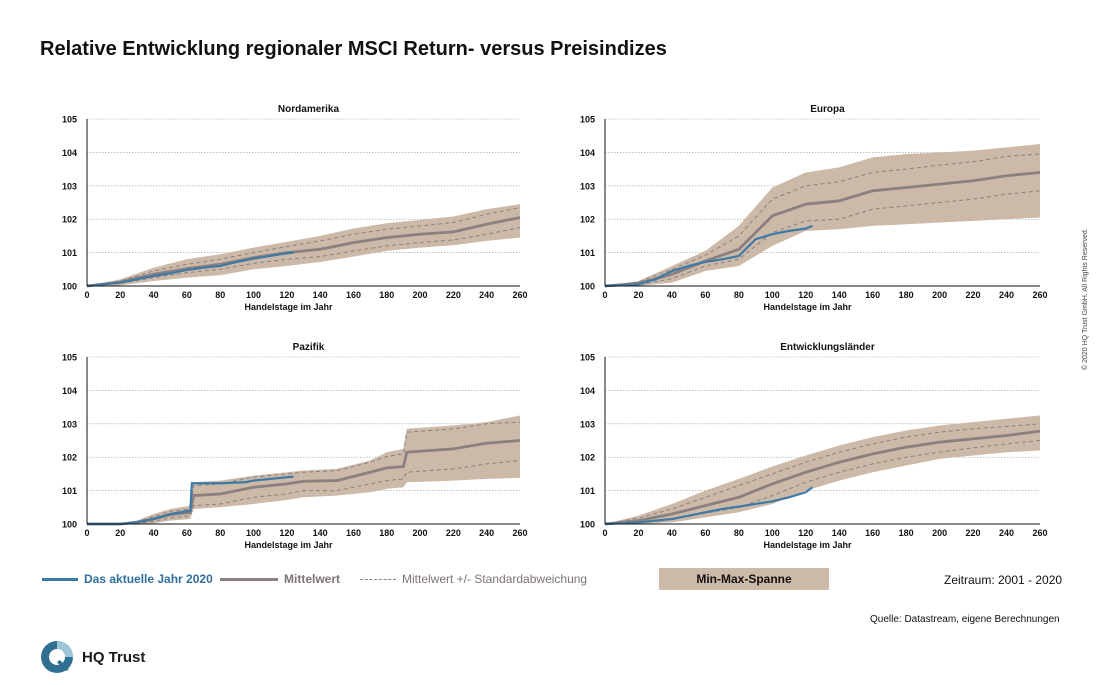  What do you see at coordinates (1003, 580) in the screenshot?
I see `period-label: Zeitraum: 2001 - 2020` at bounding box center [1003, 580].